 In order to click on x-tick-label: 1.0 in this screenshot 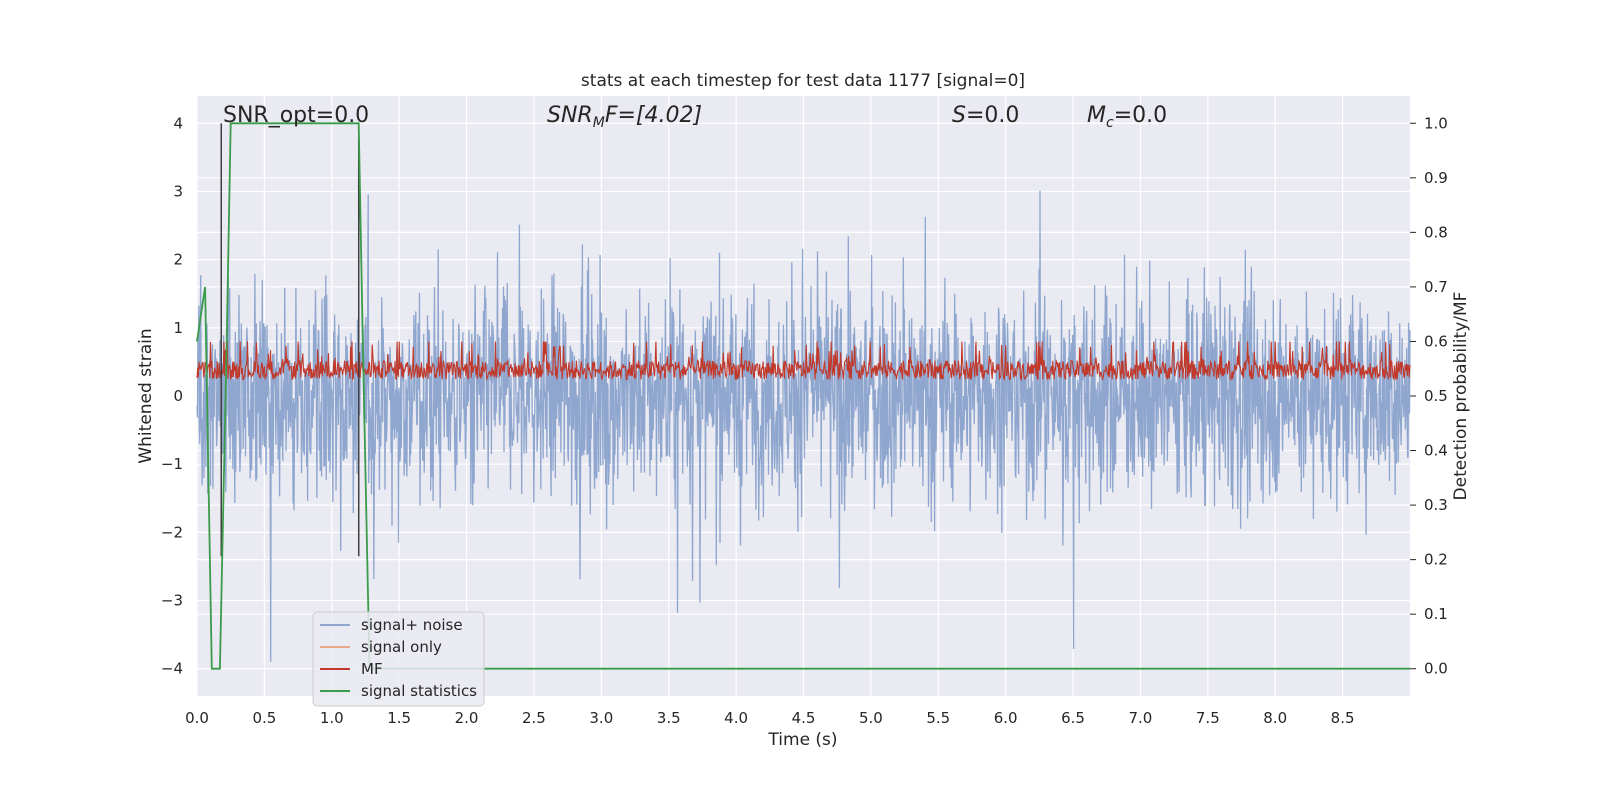, I will do `click(332, 718)`.